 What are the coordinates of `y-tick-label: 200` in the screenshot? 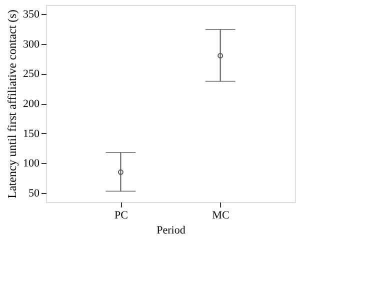 It's located at (31, 104).